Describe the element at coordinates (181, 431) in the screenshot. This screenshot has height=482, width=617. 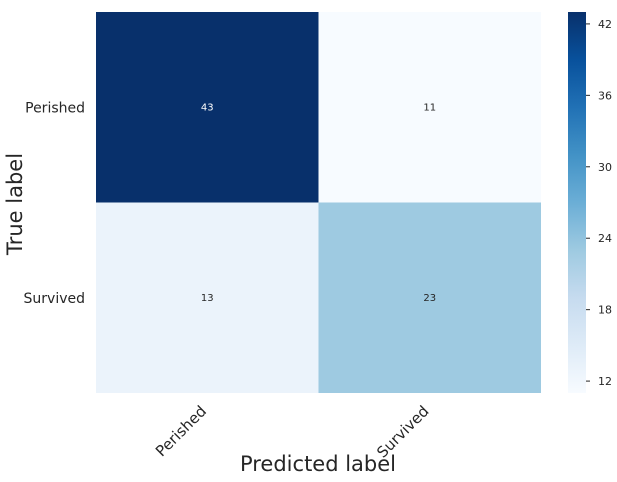
I see `x-tick-label: Perished` at that location.